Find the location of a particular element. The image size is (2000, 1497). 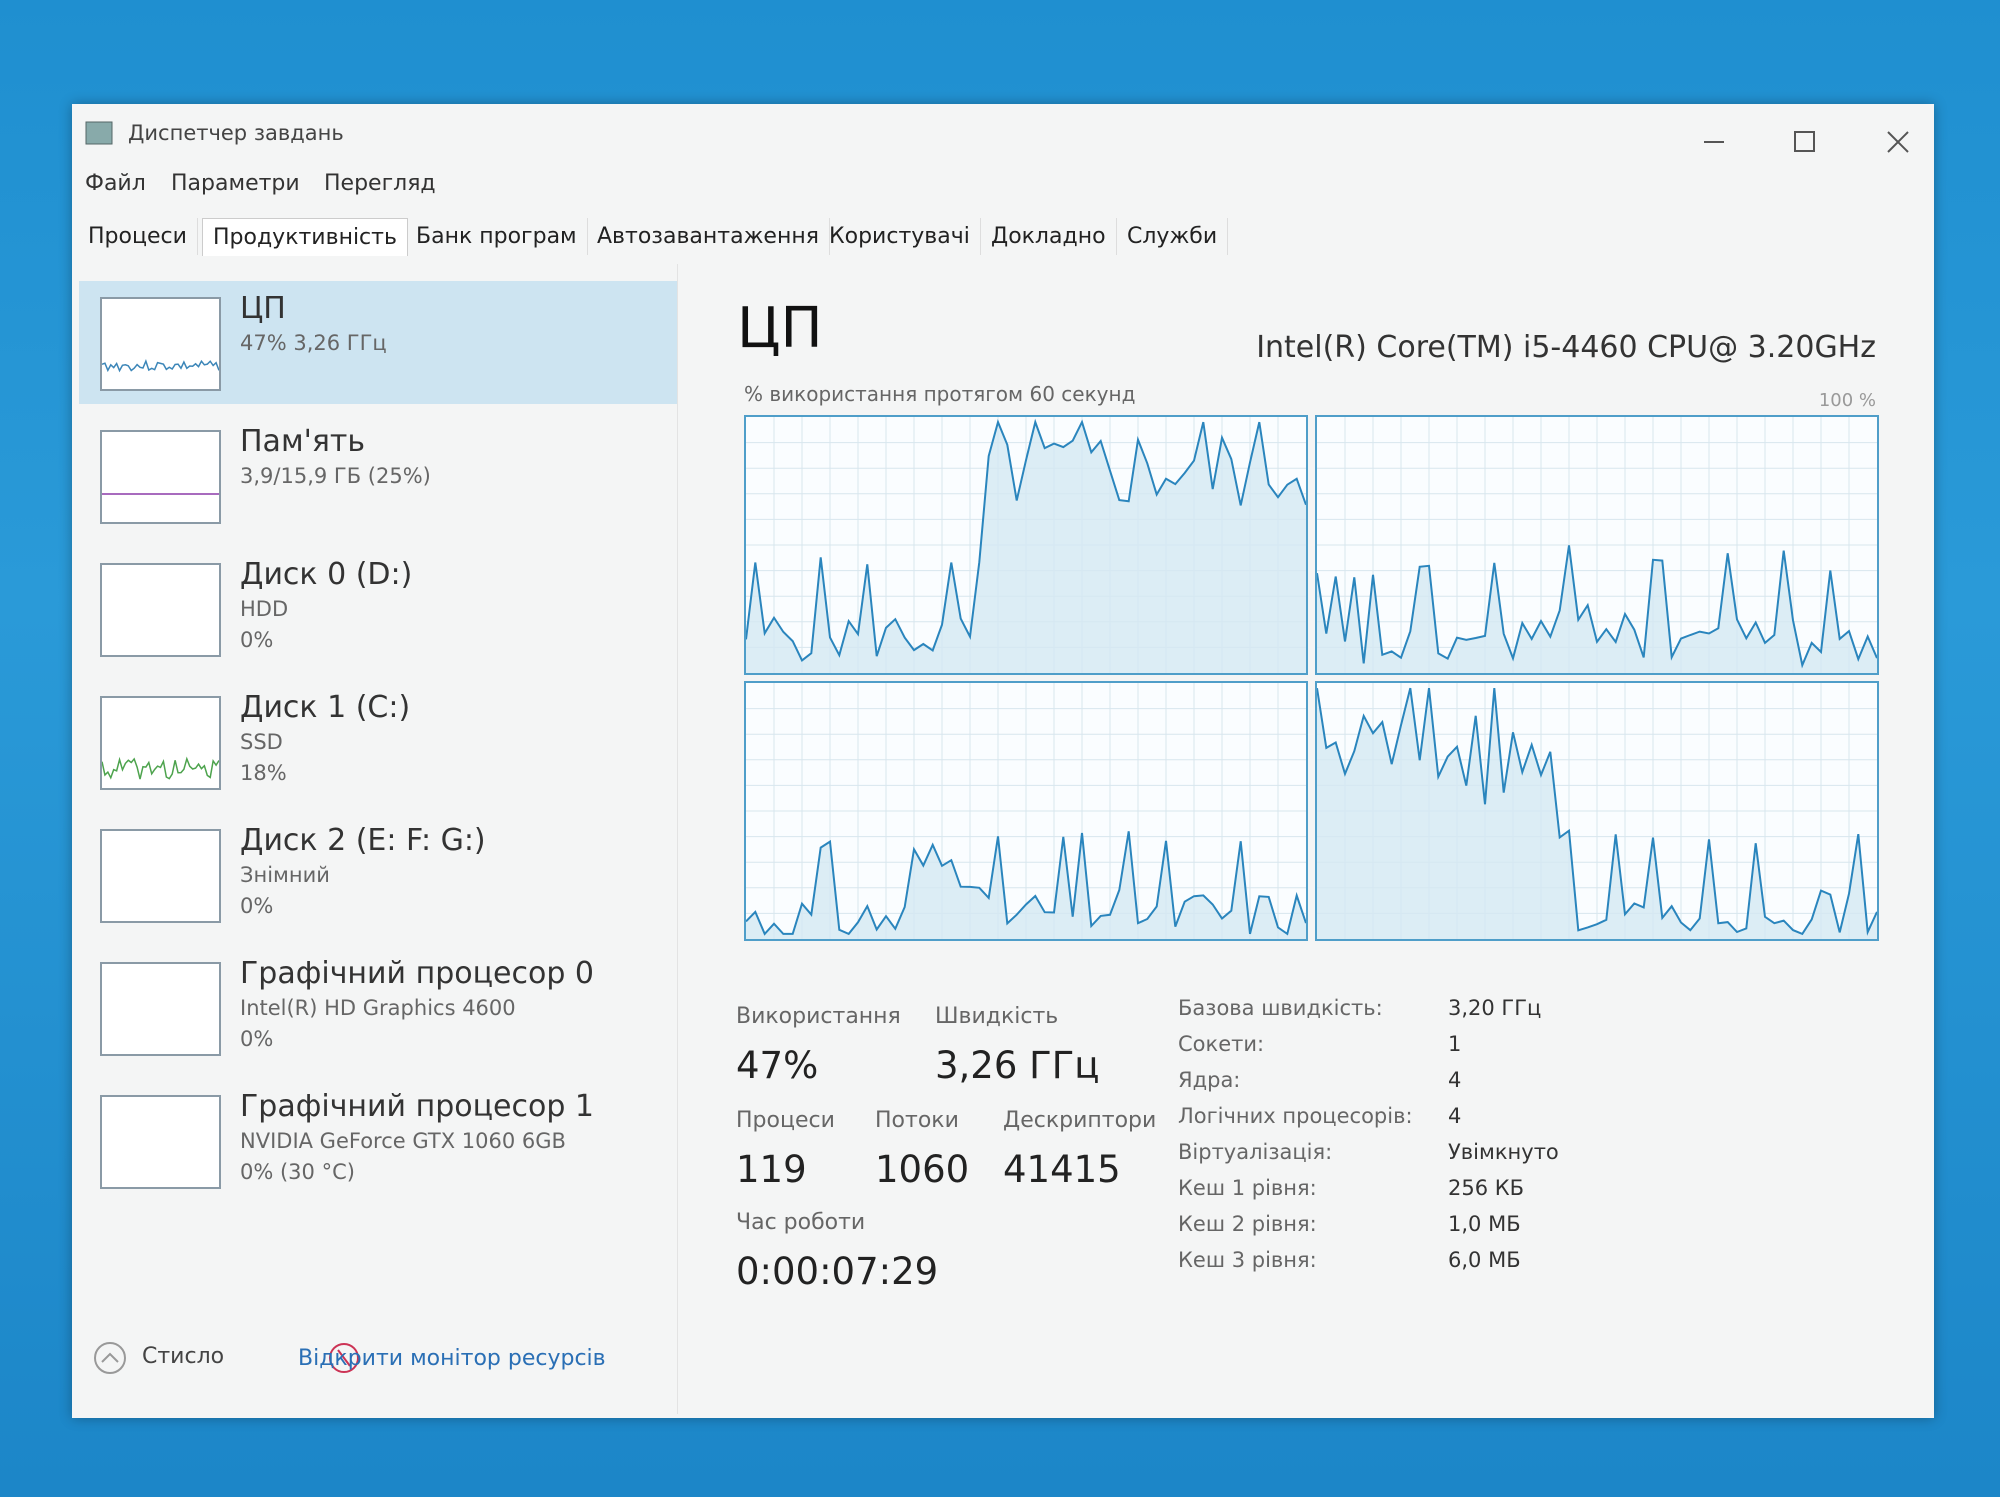

tab: Банк програм is located at coordinates (497, 236).